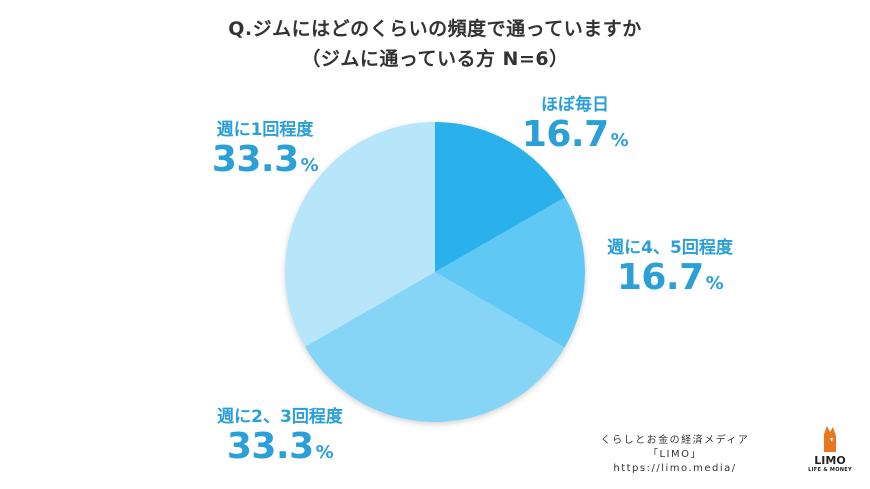 This screenshot has width=870, height=489. I want to click on slice-4-5-times, so click(510, 272).